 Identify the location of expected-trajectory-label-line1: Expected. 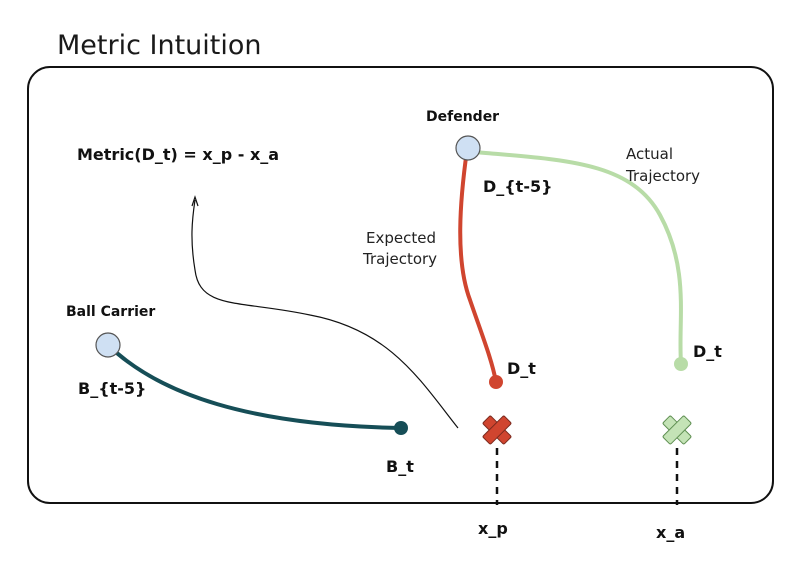
(401, 238).